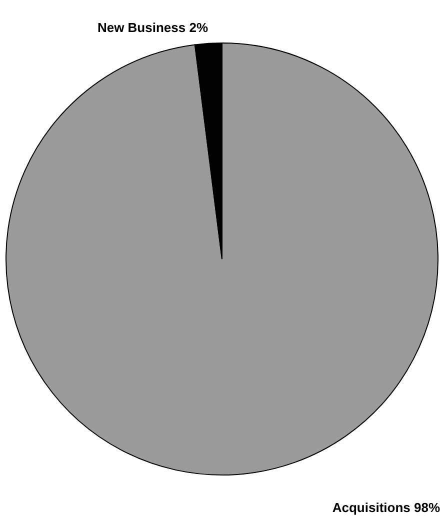 Image resolution: width=444 pixels, height=518 pixels. I want to click on slice-label: Acquisitions 98%, so click(386, 507).